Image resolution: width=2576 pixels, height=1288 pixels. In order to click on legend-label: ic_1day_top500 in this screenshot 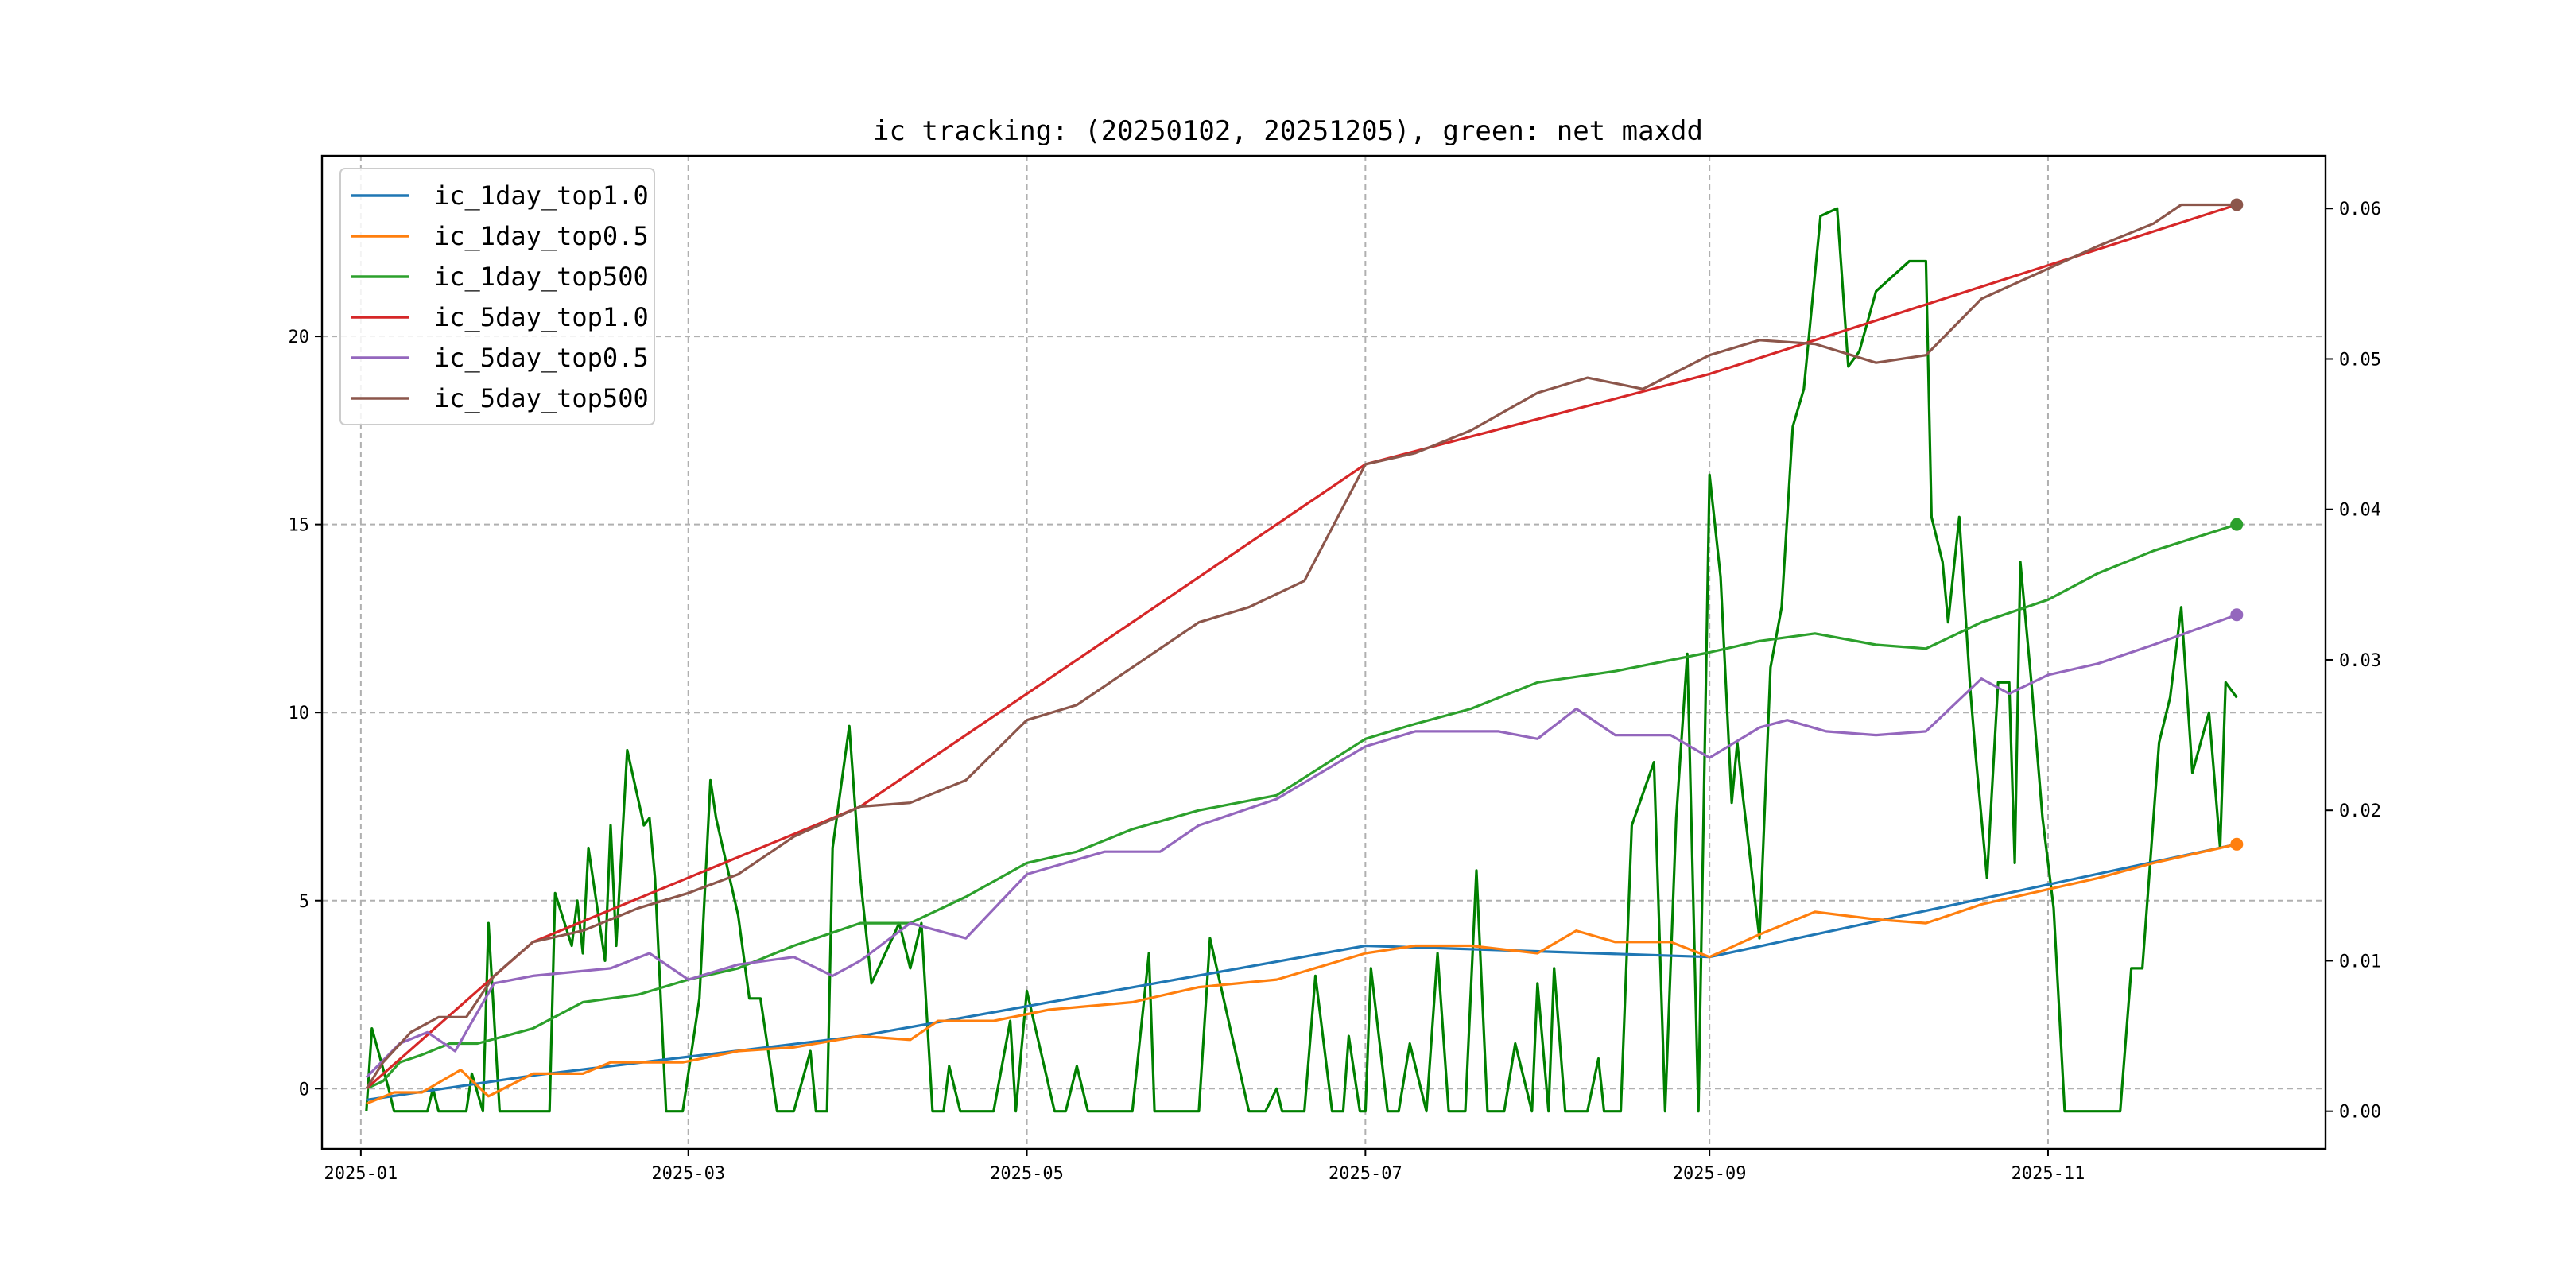, I will do `click(542, 277)`.